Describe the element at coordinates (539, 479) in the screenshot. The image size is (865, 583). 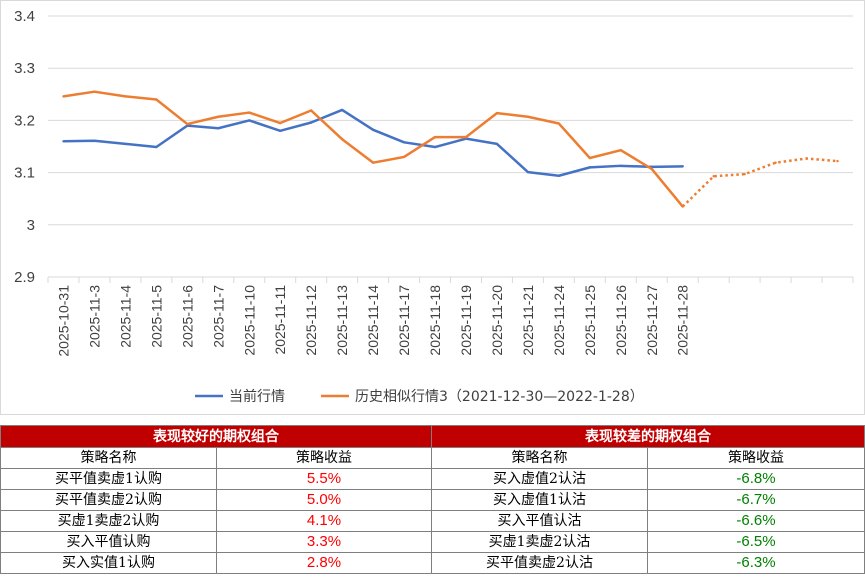
I see `bad-strategy-name: 买入虚值2认沽` at that location.